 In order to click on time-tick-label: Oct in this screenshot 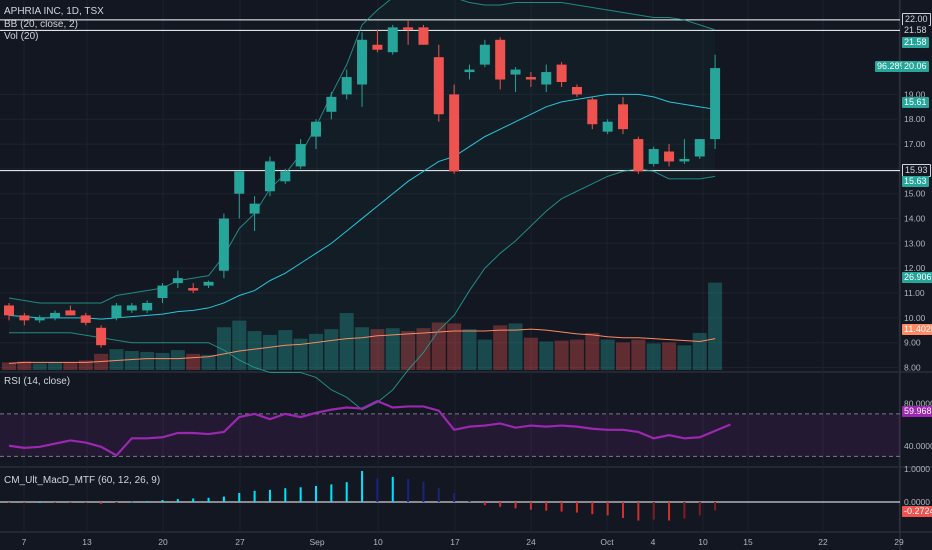, I will do `click(607, 542)`.